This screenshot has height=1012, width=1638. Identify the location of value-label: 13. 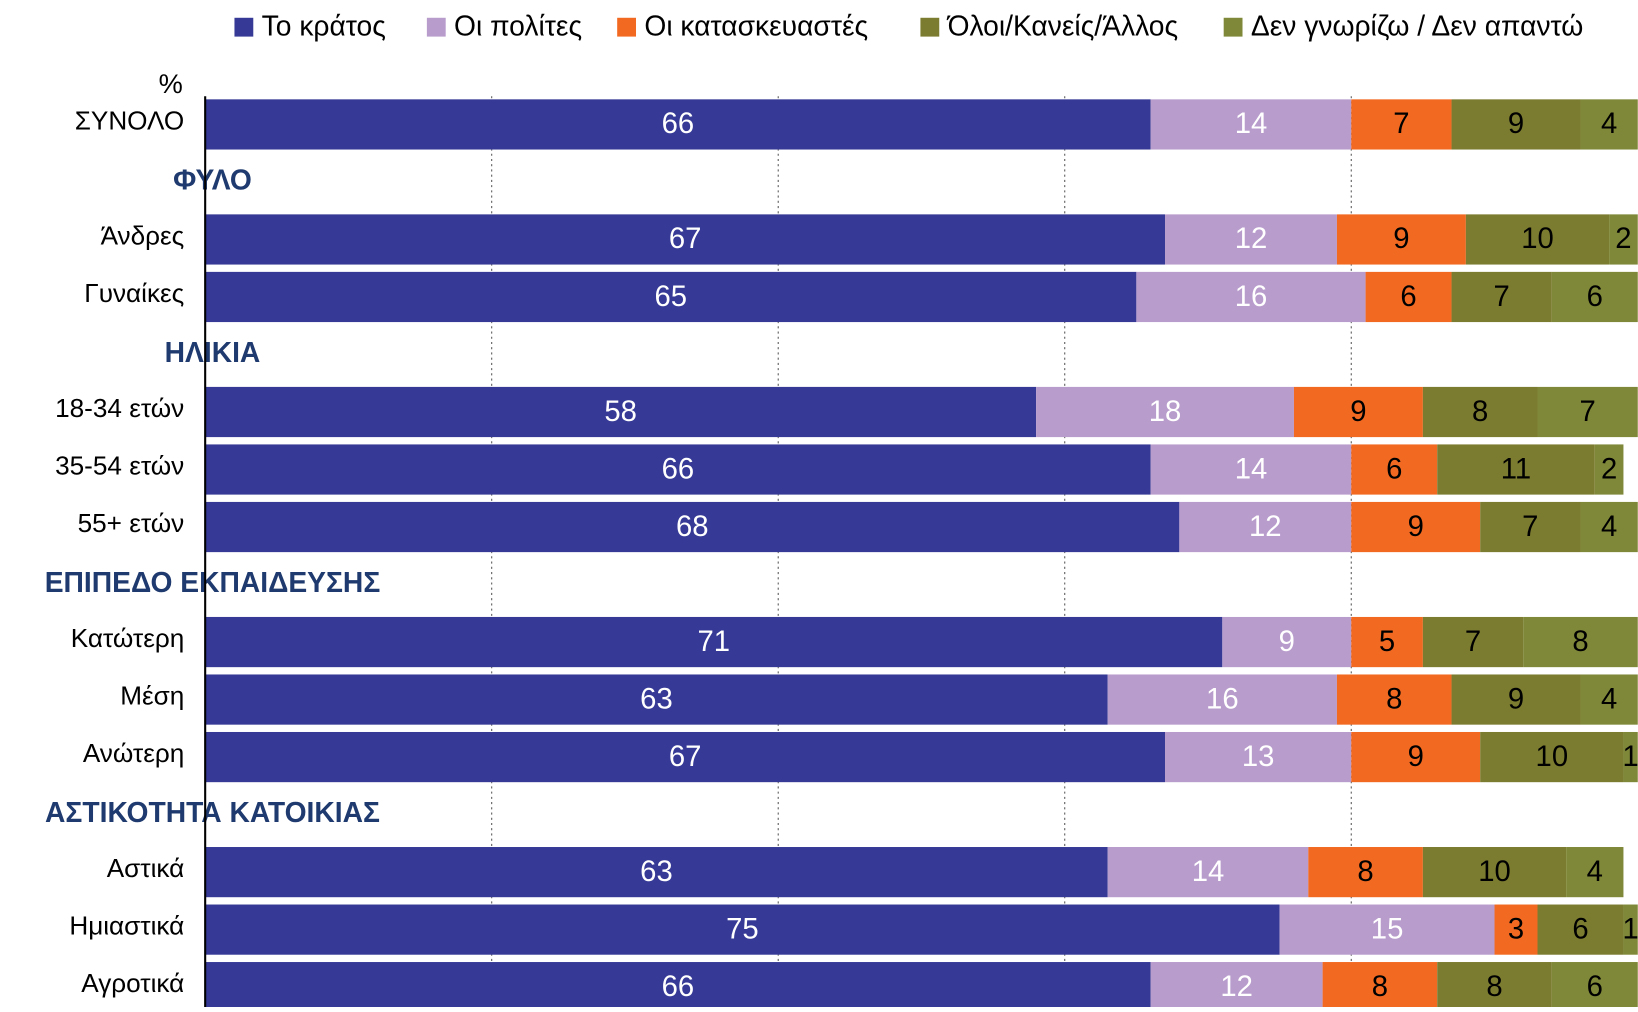
(1258, 757).